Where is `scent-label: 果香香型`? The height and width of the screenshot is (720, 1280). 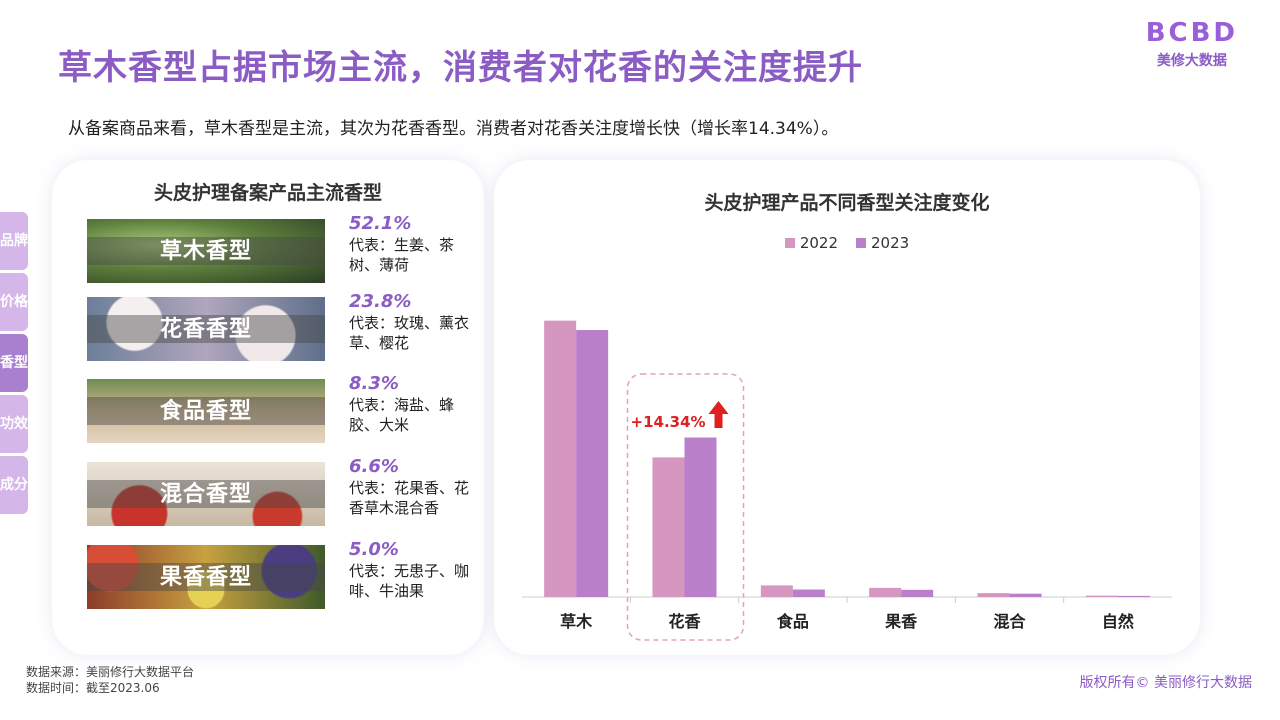 scent-label: 果香香型 is located at coordinates (205, 577).